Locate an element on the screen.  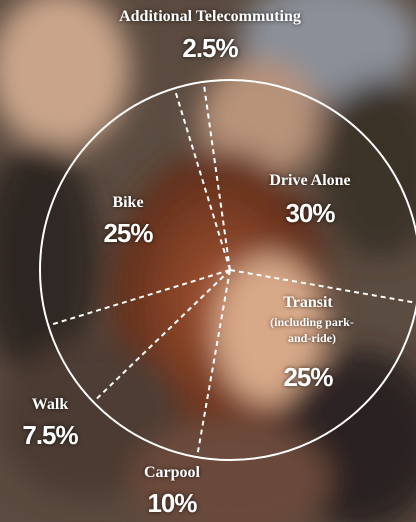
slice-value-label: 2.5% is located at coordinates (210, 48).